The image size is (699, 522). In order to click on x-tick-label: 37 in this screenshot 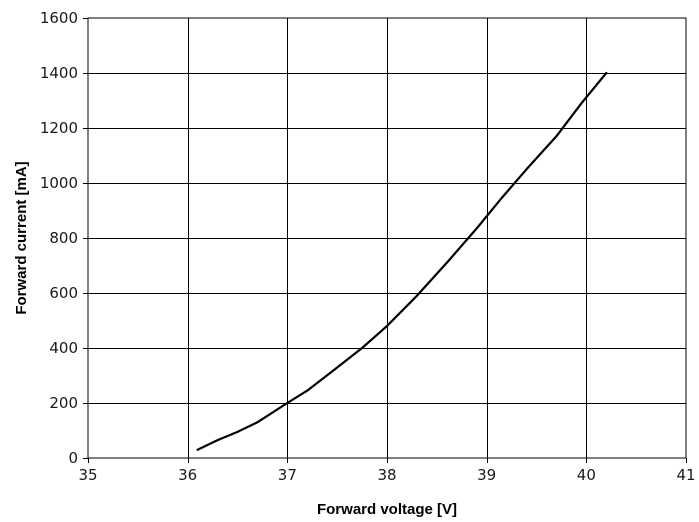, I will do `click(287, 475)`.